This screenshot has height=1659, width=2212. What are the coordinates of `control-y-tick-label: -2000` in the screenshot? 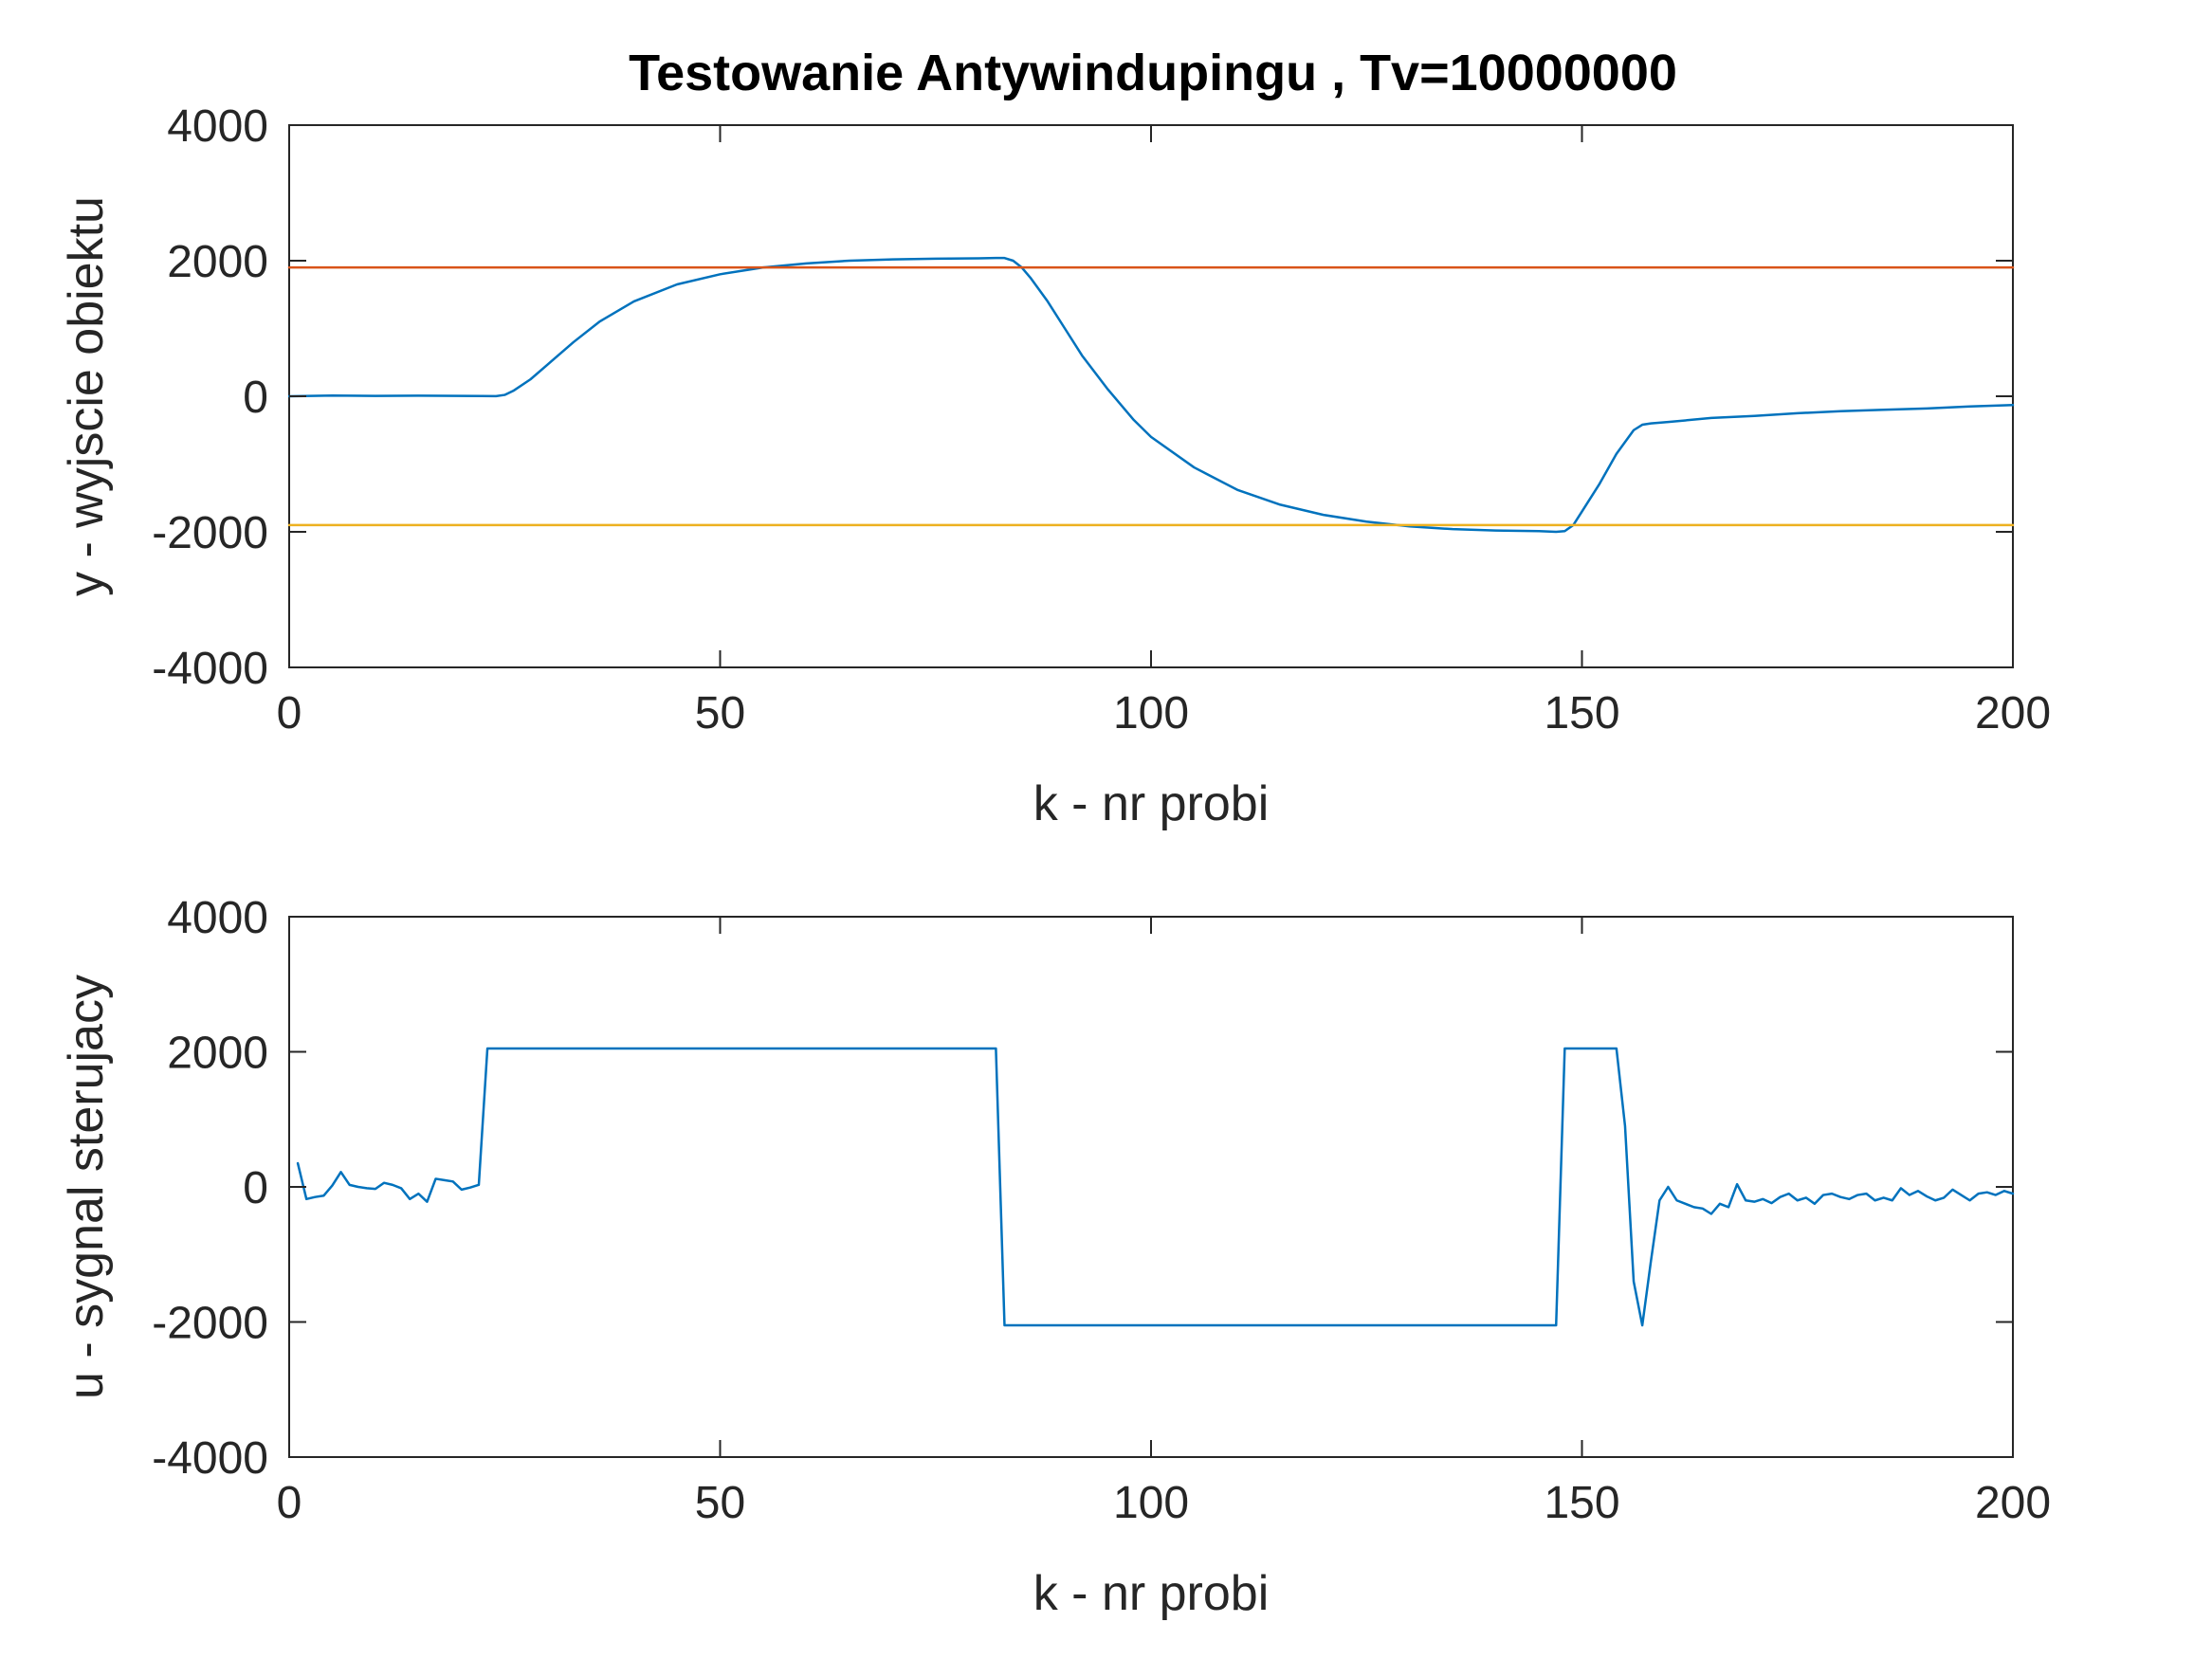 It's located at (210, 1324).